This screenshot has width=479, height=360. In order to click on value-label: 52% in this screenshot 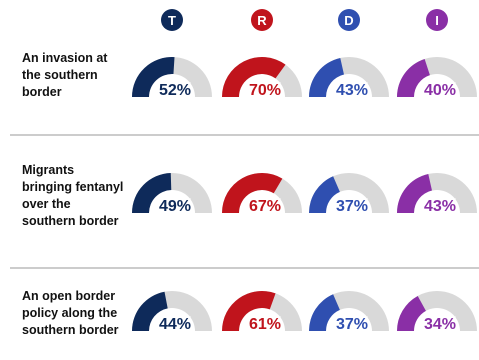, I will do `click(175, 90)`.